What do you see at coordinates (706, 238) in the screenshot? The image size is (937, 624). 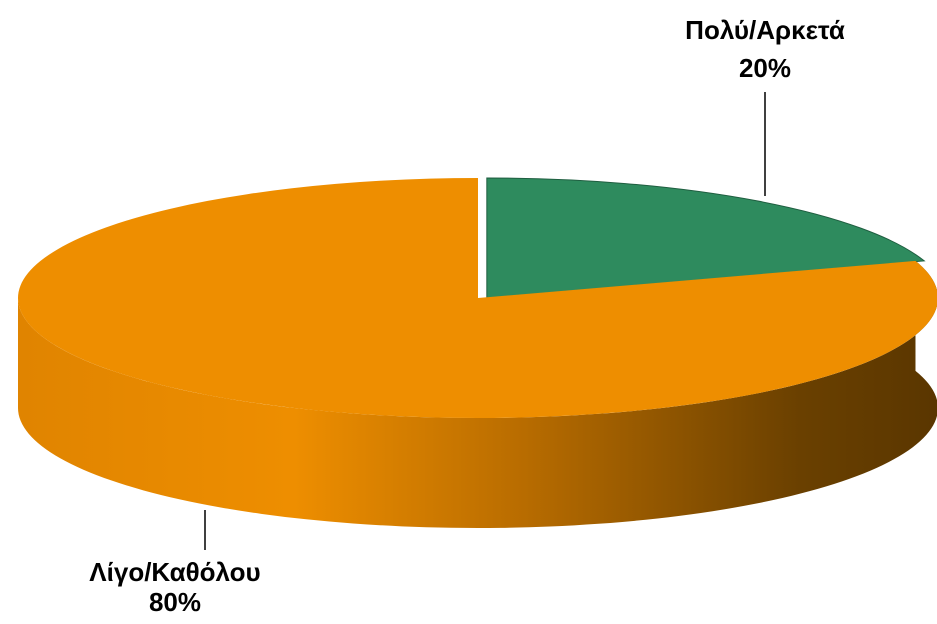 I see `slice` at bounding box center [706, 238].